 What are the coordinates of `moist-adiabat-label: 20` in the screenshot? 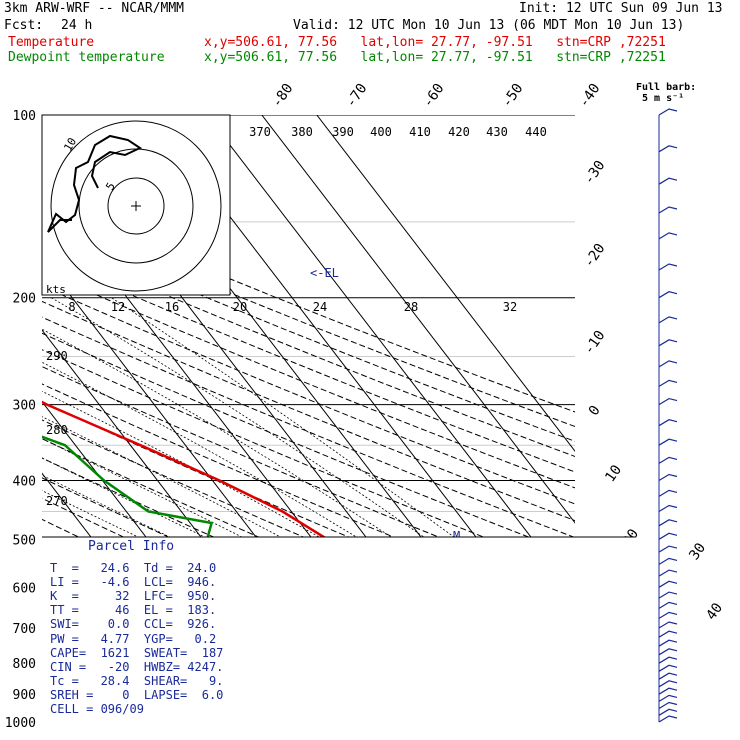 It's located at (240, 307).